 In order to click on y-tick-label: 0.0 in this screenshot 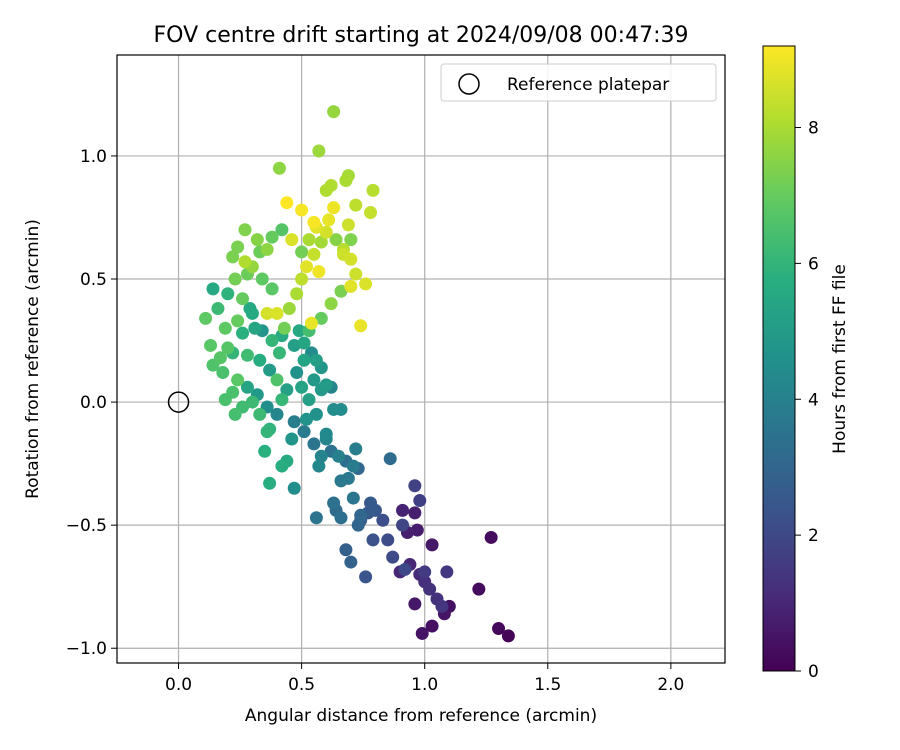, I will do `click(93, 403)`.